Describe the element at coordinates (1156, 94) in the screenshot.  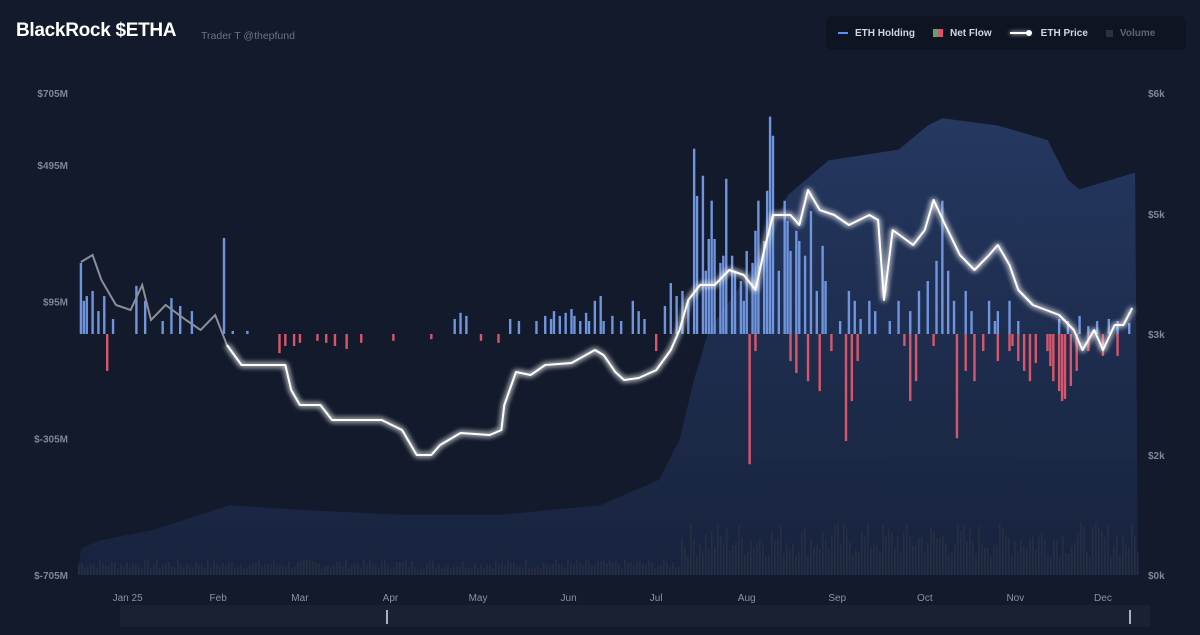
I see `right-axis-tick-label: $6k` at that location.